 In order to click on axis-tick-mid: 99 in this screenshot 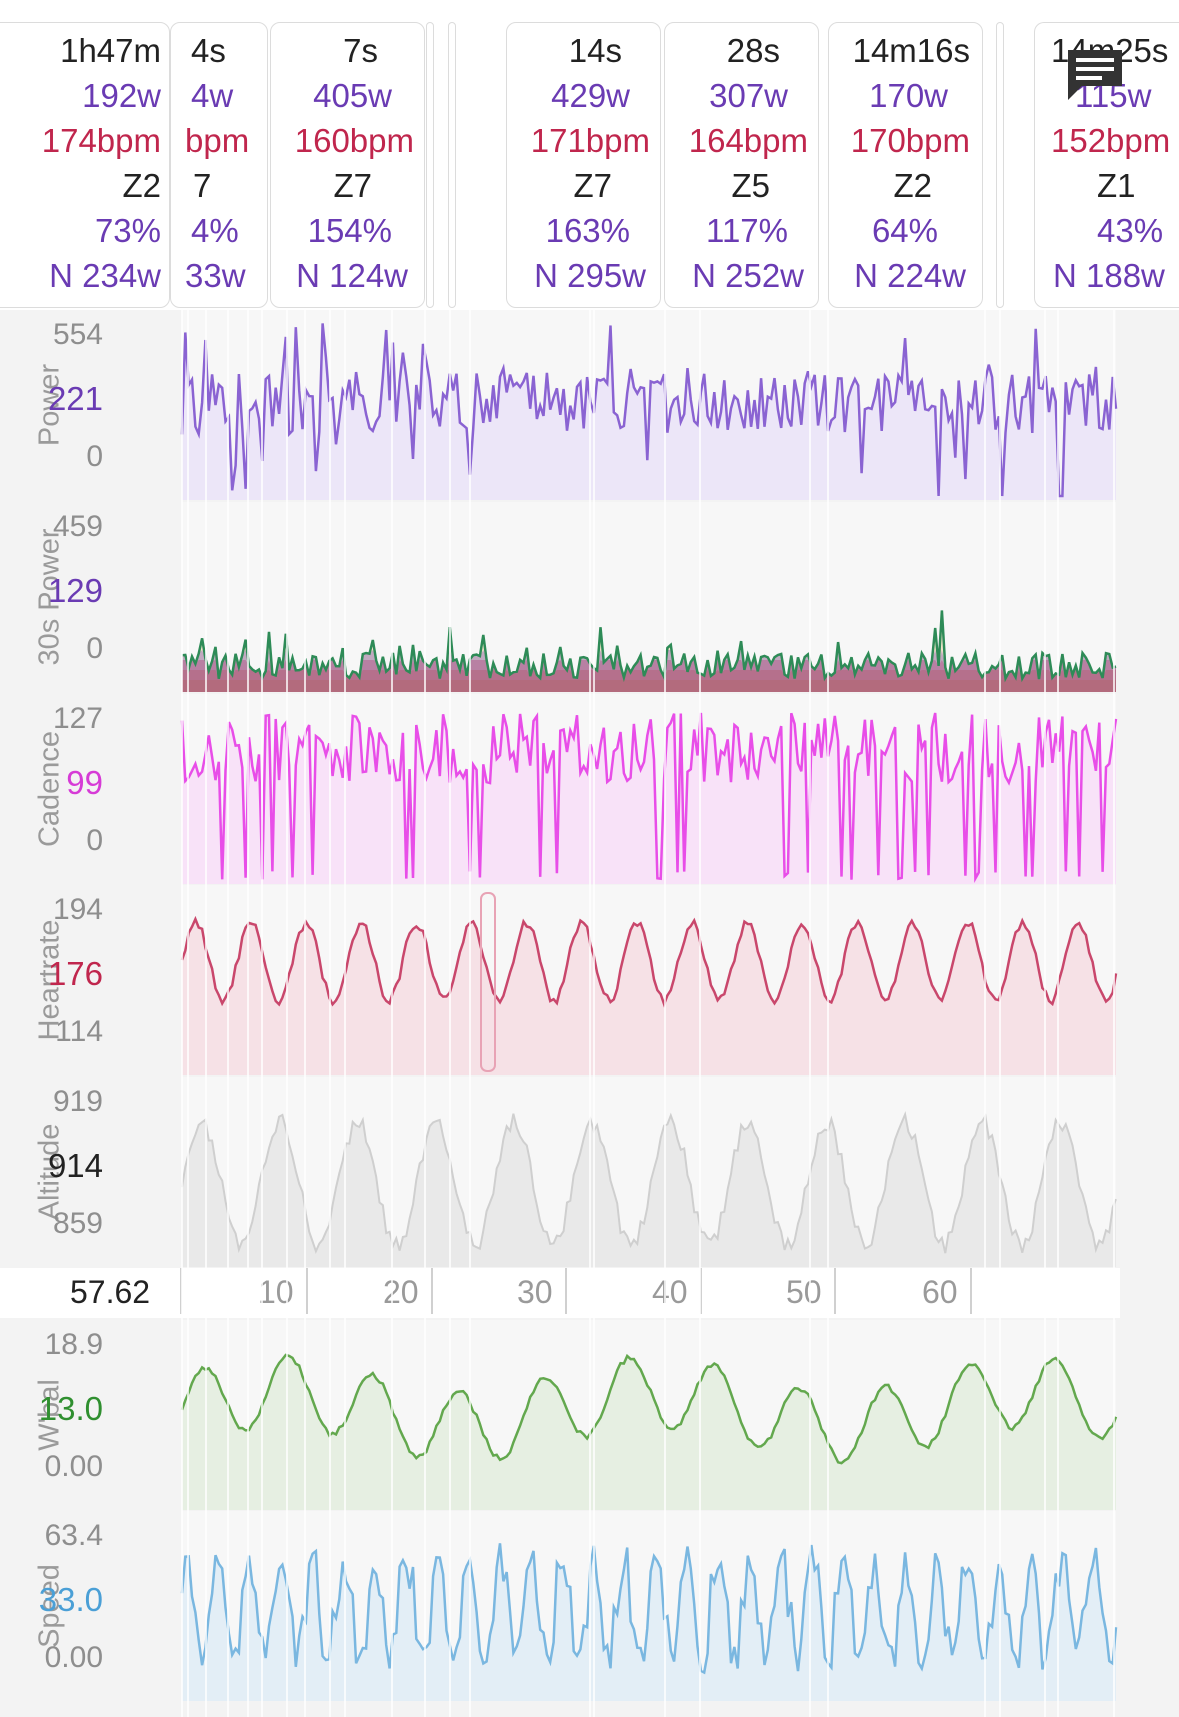, I will do `click(84, 782)`.